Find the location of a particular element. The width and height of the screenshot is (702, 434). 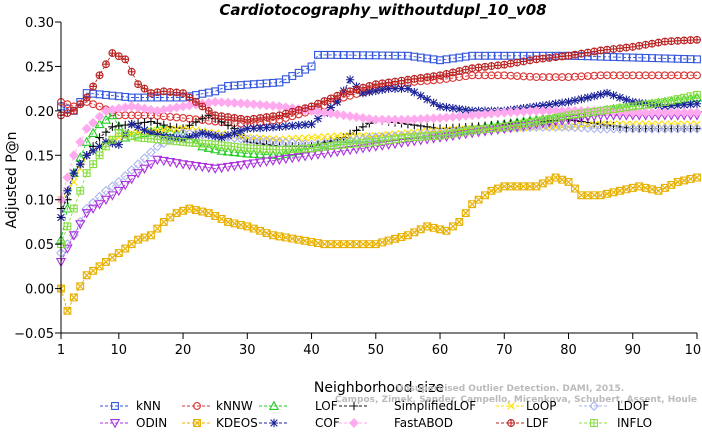

legend-item-ldof: LDOF is located at coordinates (614, 406).